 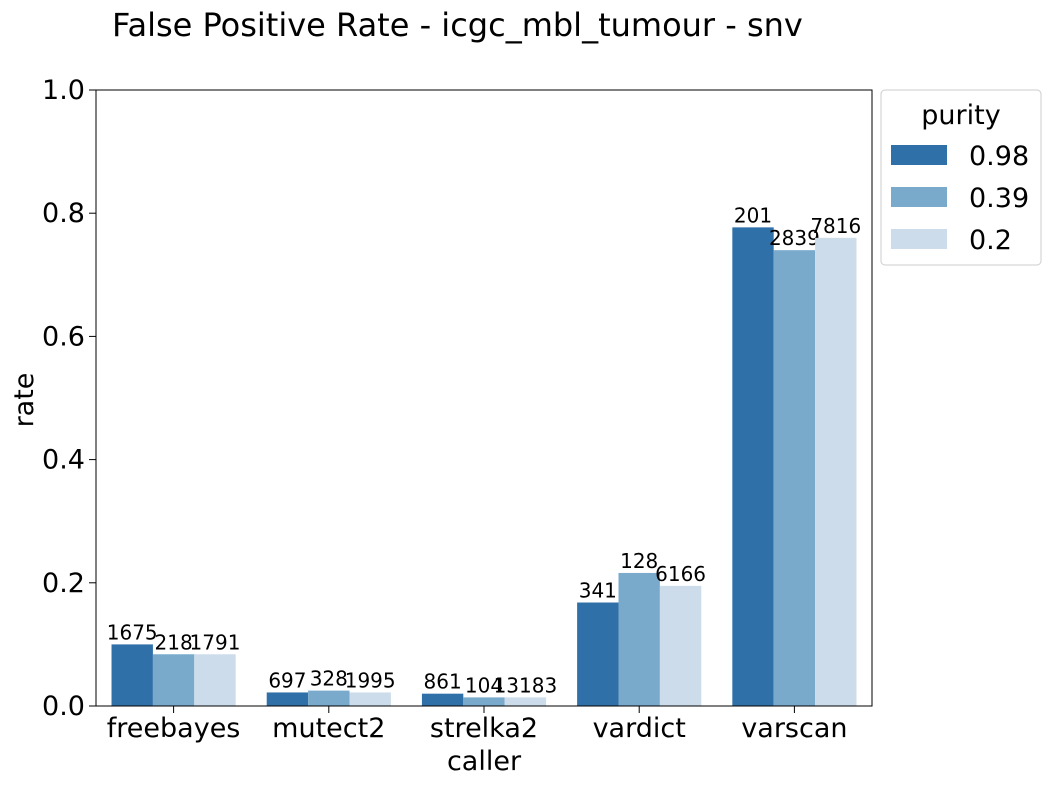 What do you see at coordinates (329, 679) in the screenshot?
I see `bar-data-label: 328` at bounding box center [329, 679].